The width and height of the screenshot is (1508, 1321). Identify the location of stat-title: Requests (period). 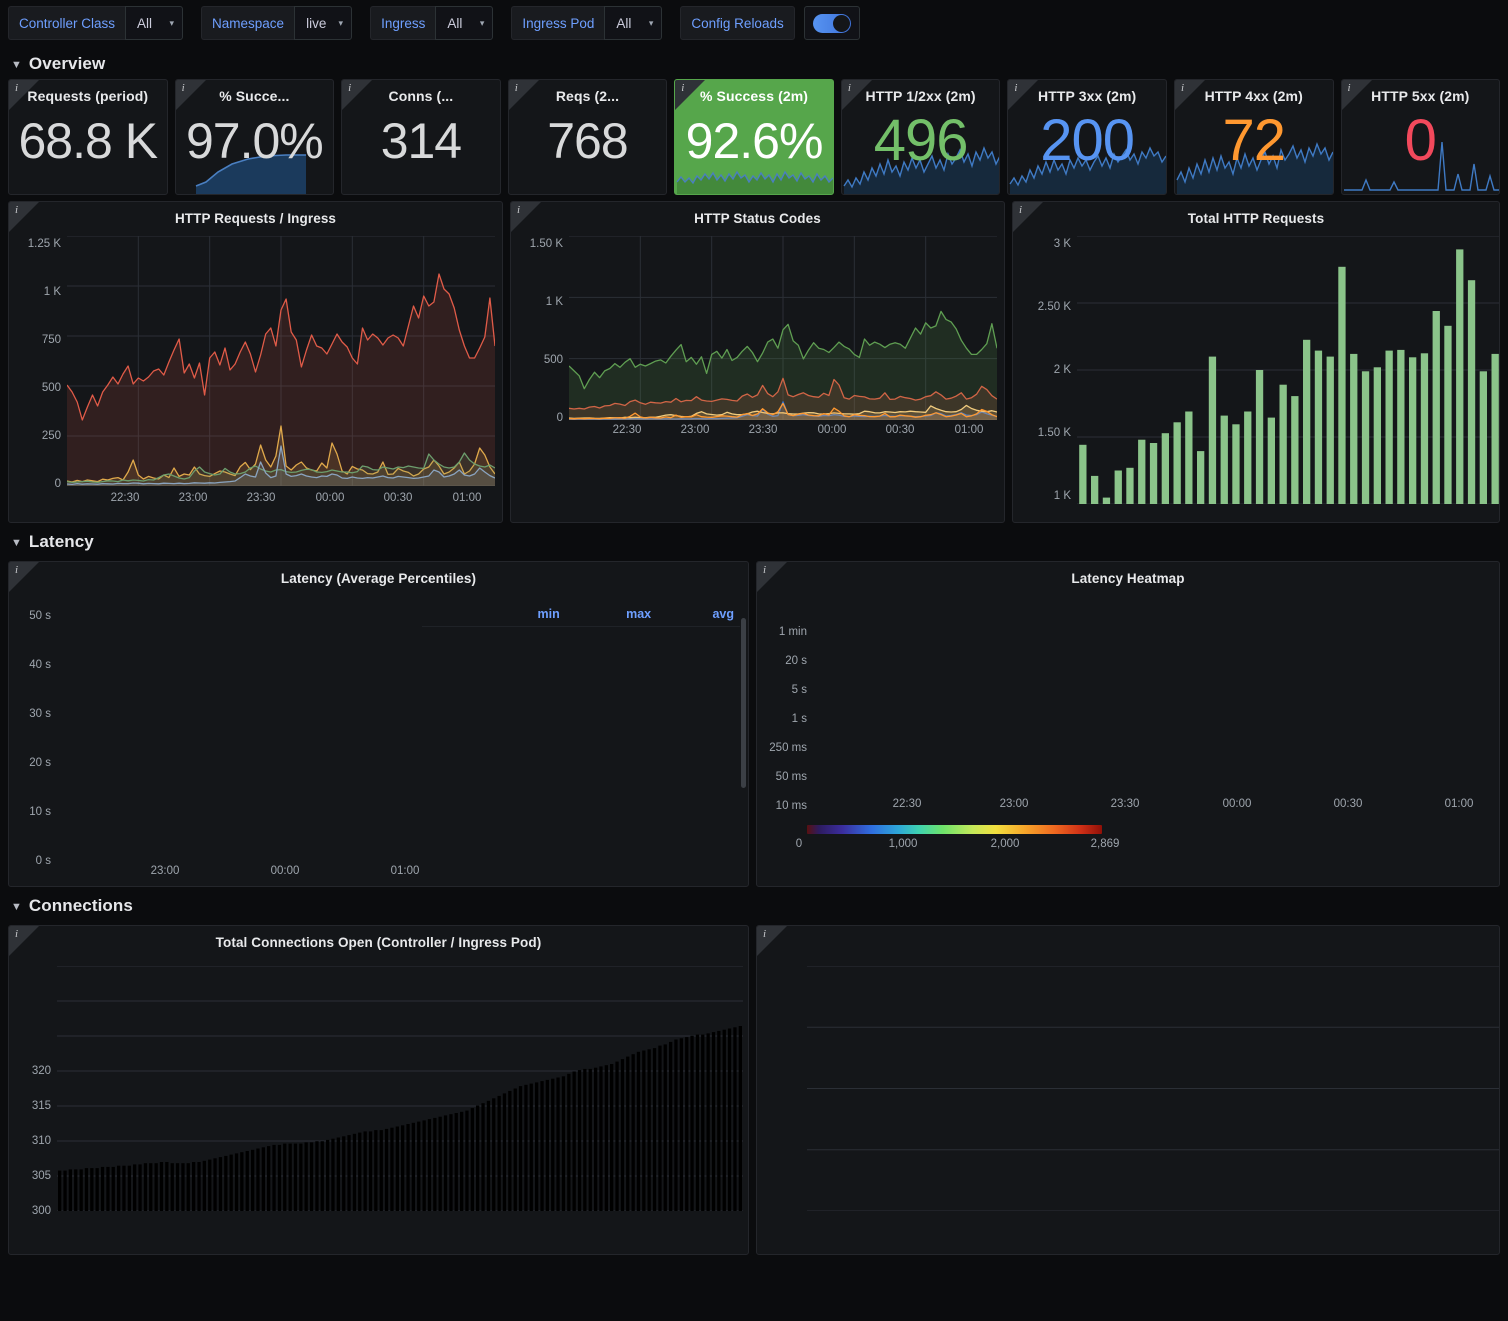
(88, 96).